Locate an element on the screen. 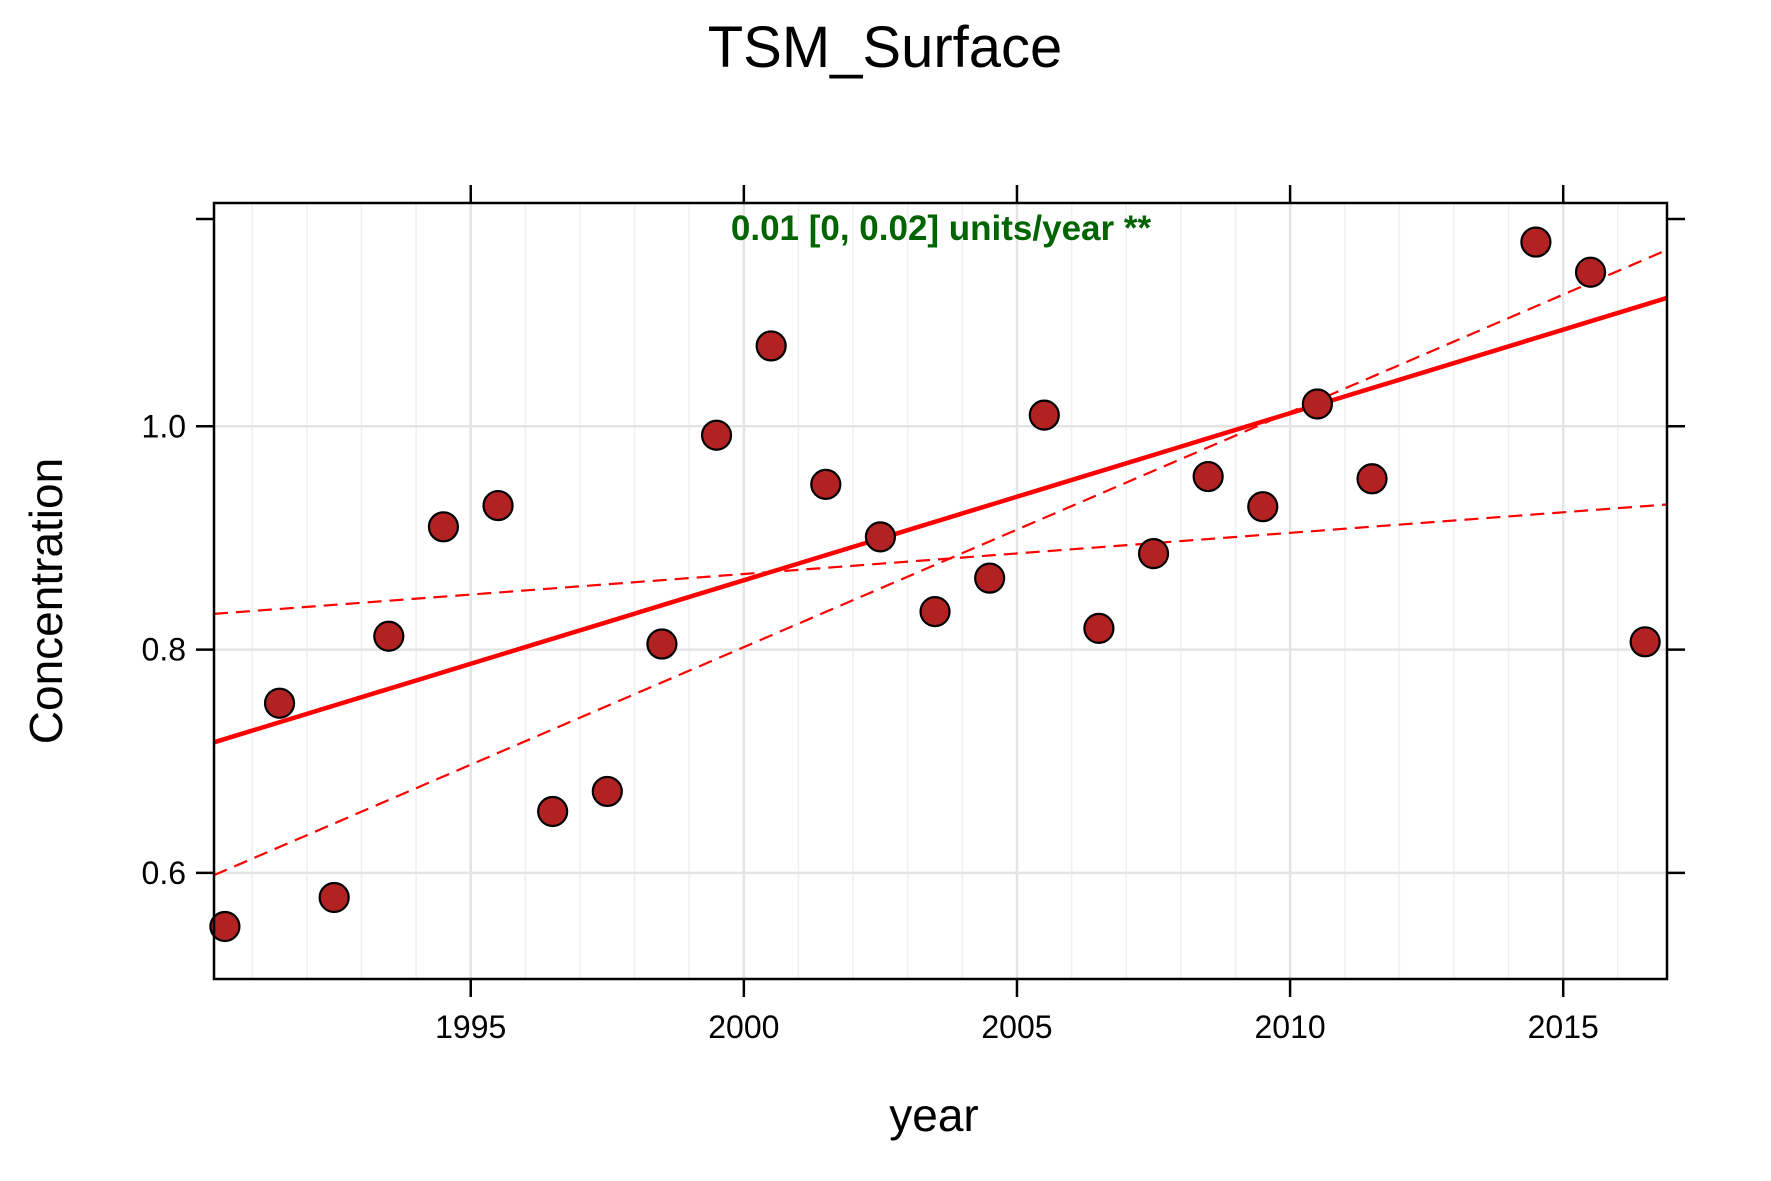 The image size is (1771, 1181). x-tick-label: 2015 is located at coordinates (1563, 1027).